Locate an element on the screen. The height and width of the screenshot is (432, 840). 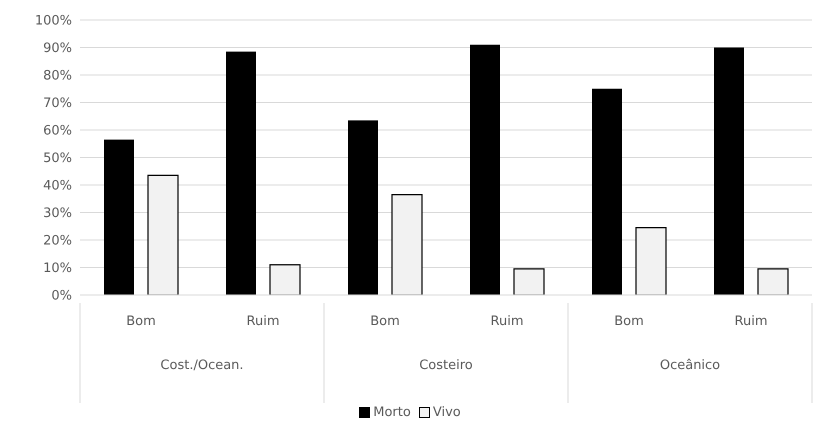
y-tick-label: 50% is located at coordinates (57, 158).